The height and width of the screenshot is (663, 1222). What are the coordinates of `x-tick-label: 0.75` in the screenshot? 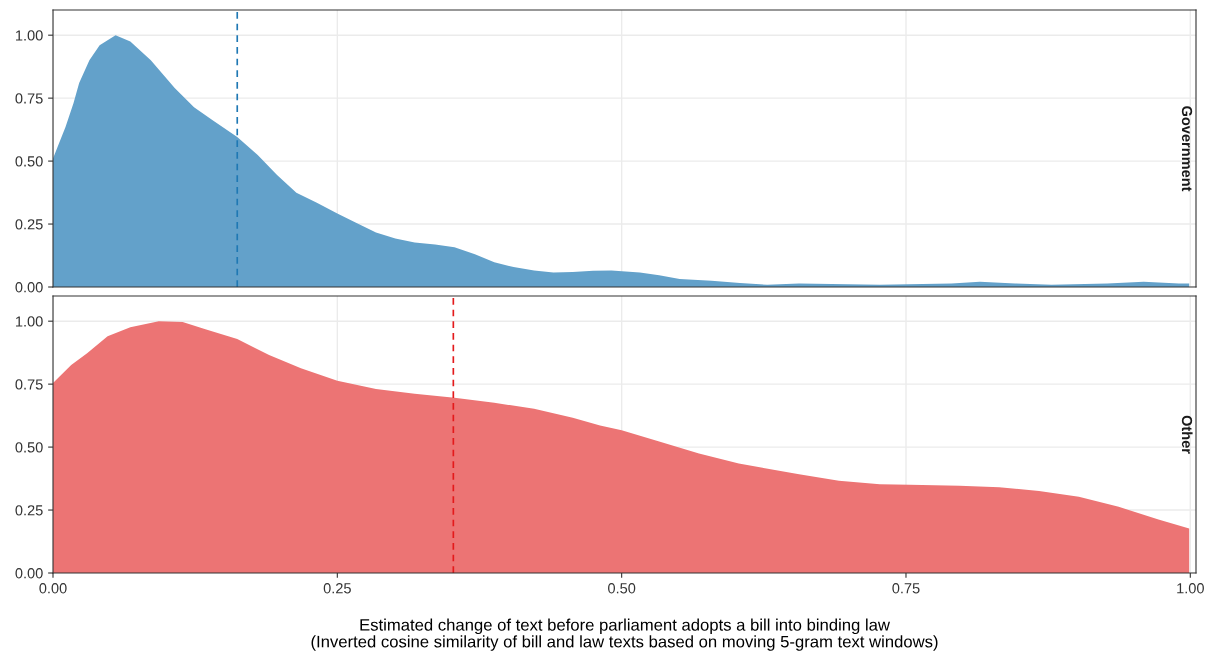 It's located at (906, 588).